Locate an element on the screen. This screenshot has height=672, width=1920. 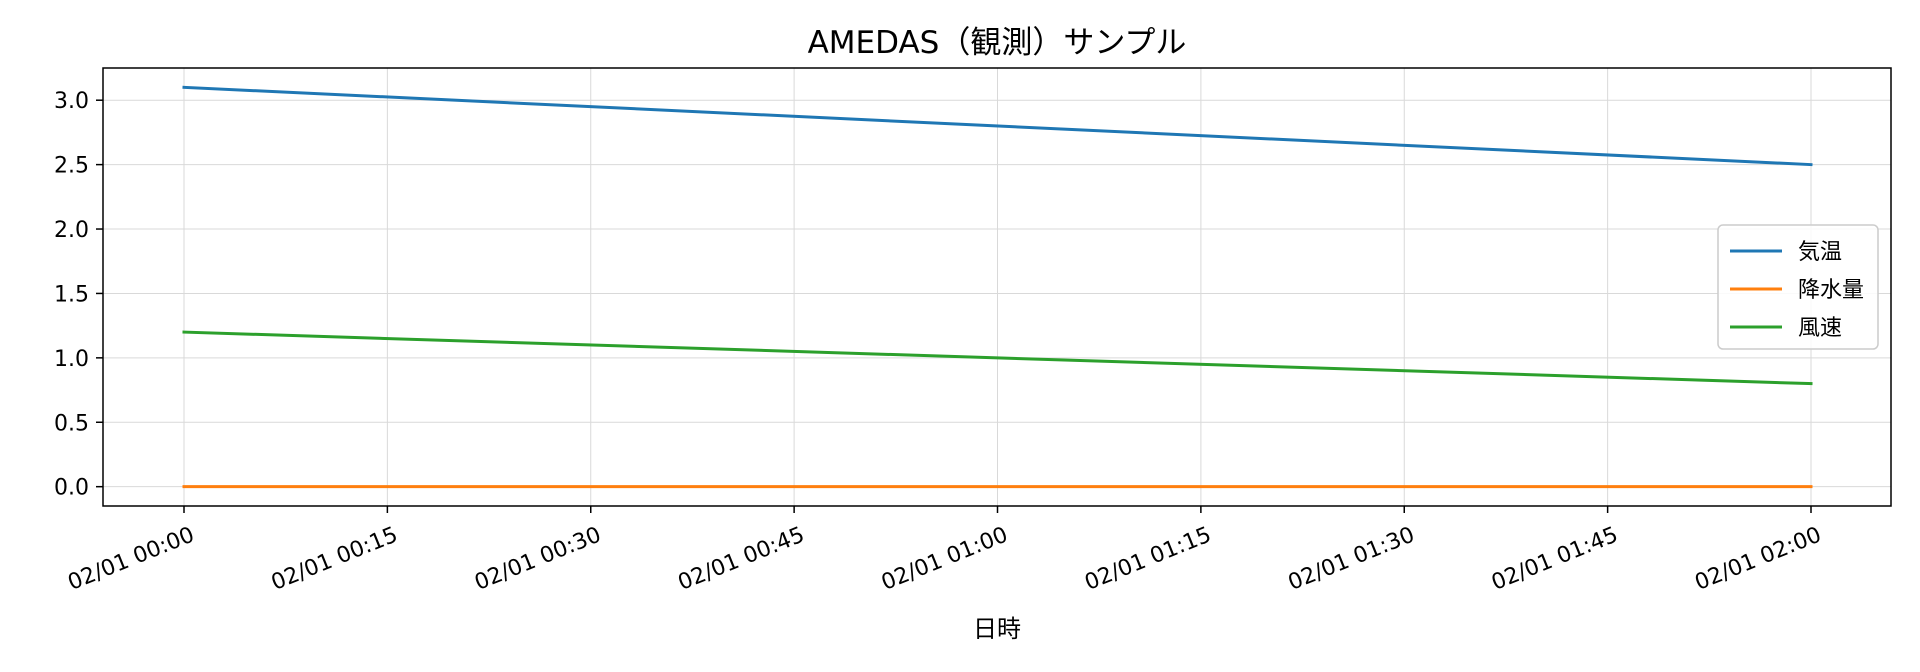
legend-box is located at coordinates (1798, 287).